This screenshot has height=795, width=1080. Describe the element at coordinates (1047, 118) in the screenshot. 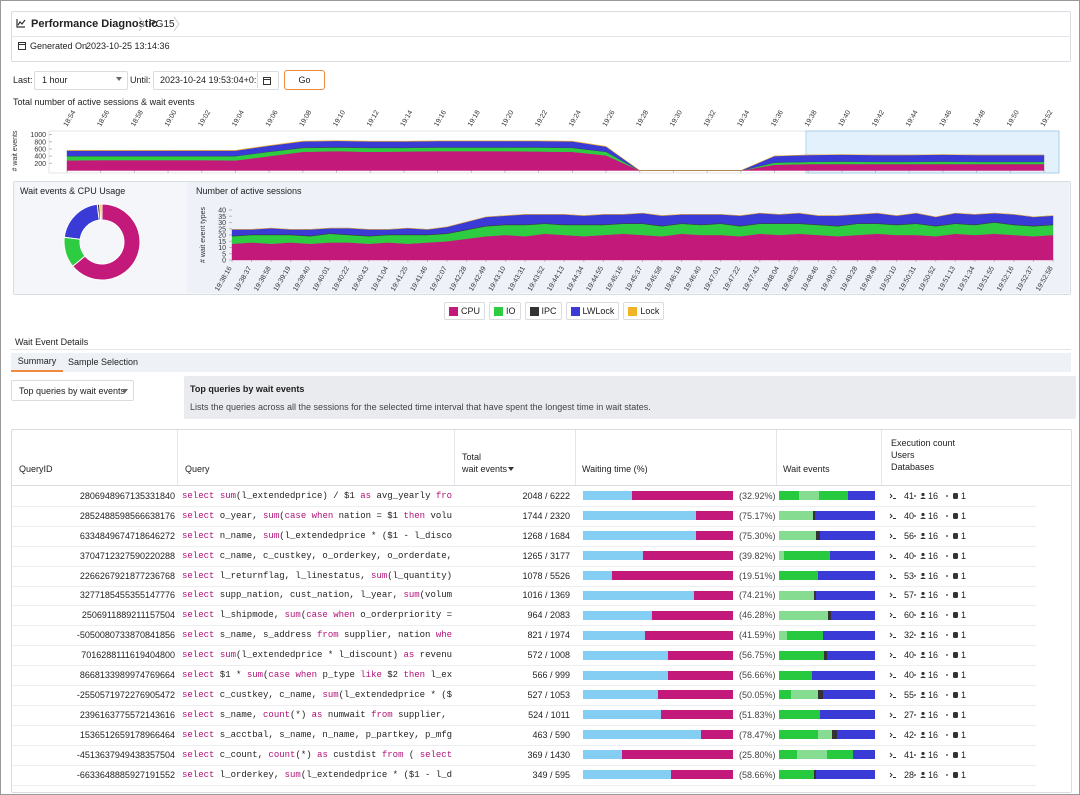

I see `x-tick-label: 19:52` at that location.